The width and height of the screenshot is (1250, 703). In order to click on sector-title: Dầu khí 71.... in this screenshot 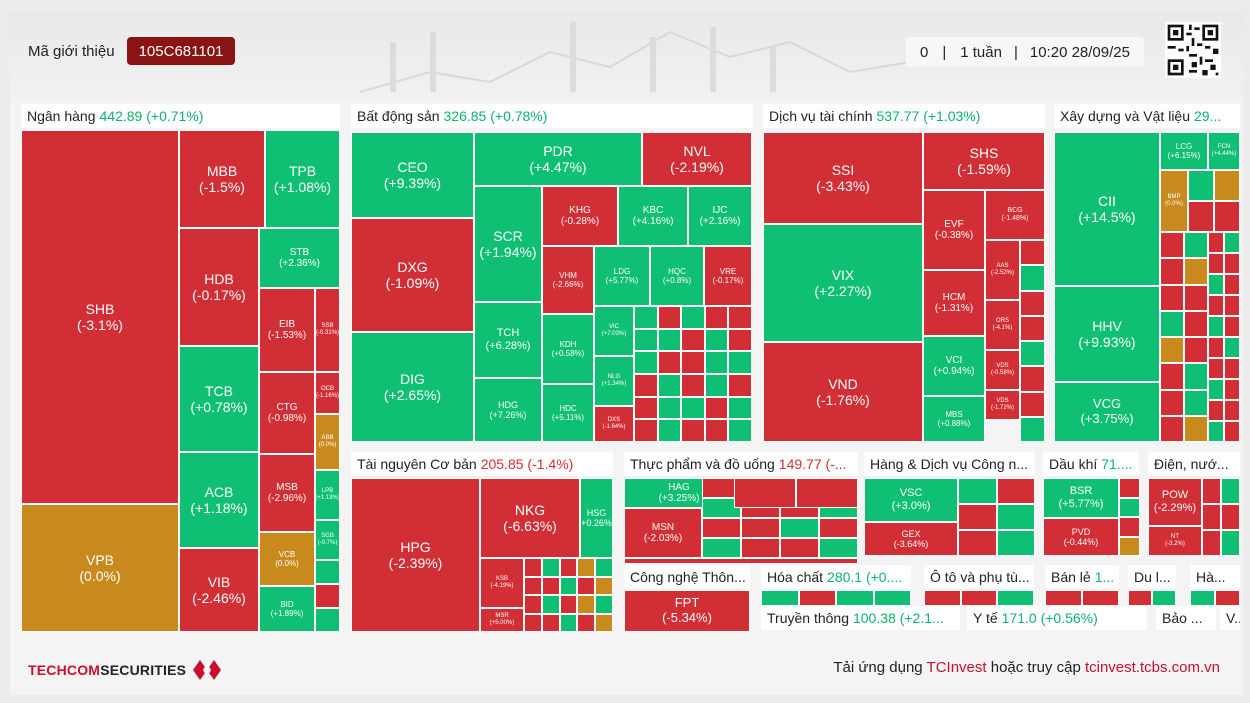, I will do `click(1091, 464)`.